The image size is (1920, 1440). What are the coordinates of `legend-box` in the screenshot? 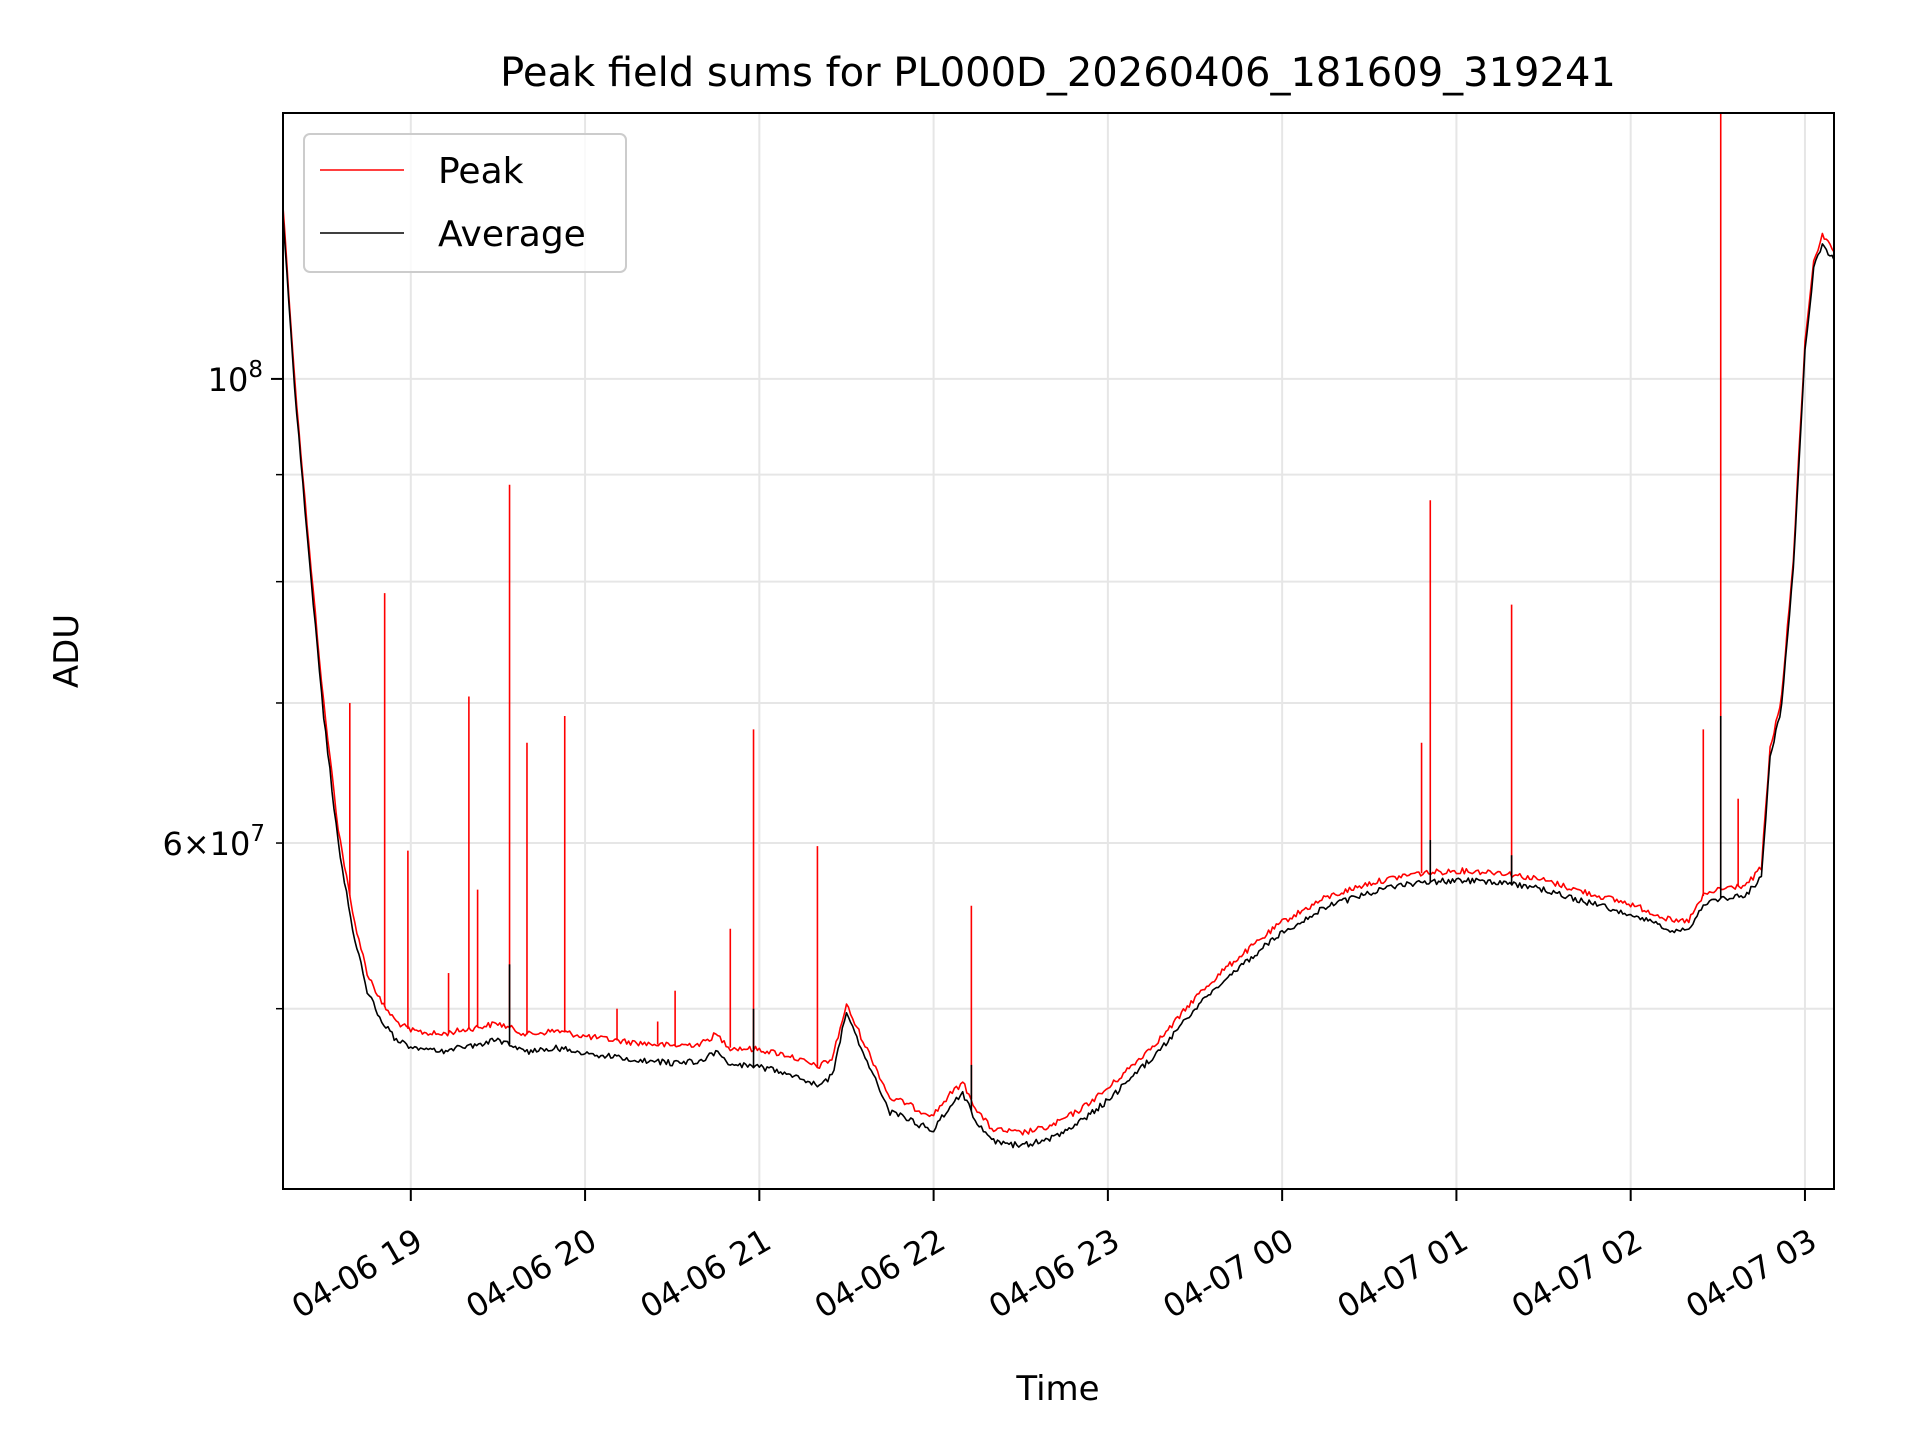 It's located at (465, 203).